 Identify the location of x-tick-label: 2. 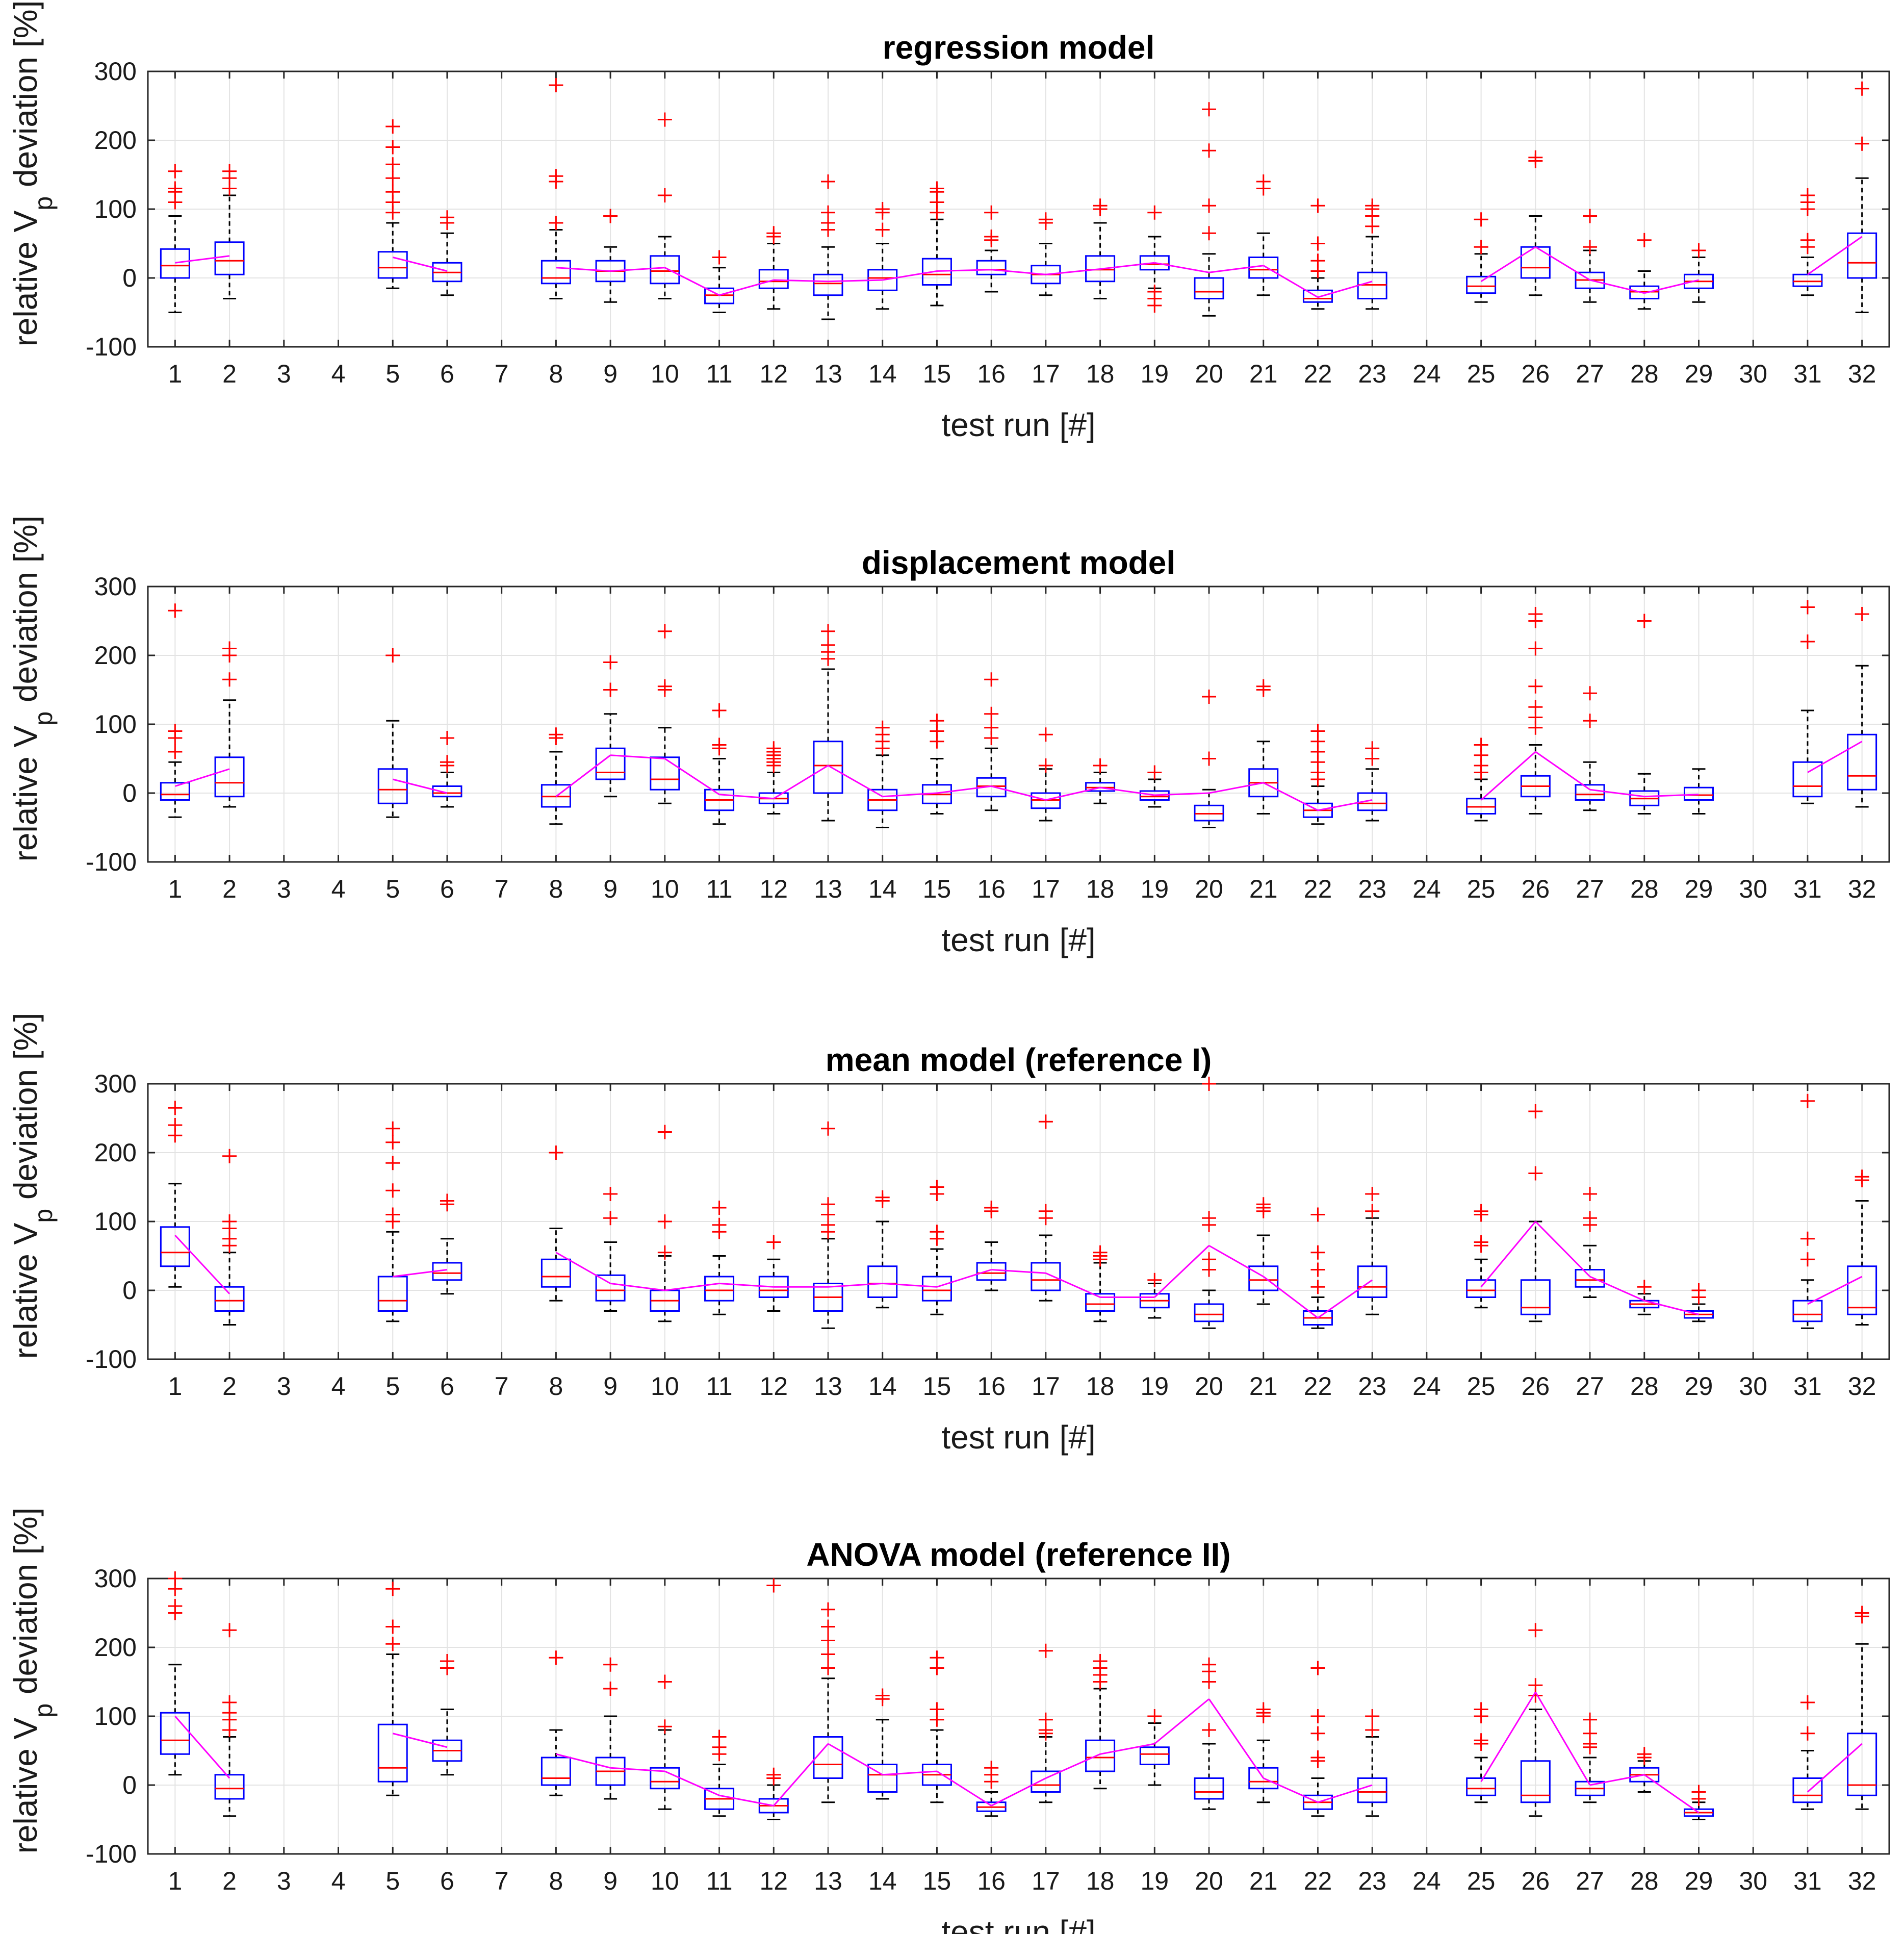
(229, 374).